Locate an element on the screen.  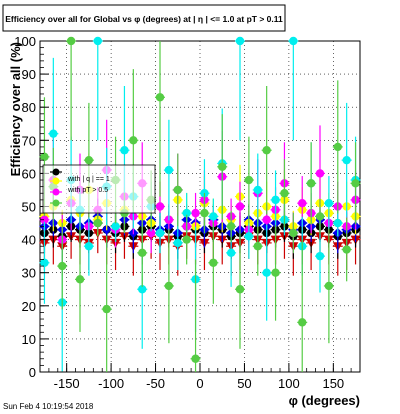
y-tick-label: 10 is located at coordinates (29, 339).